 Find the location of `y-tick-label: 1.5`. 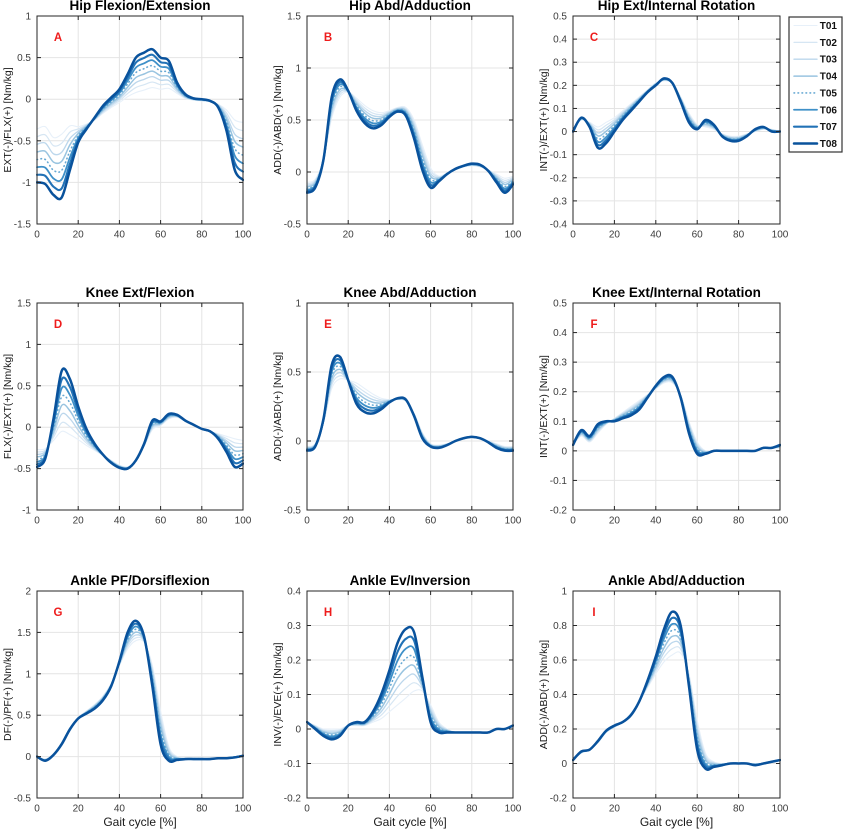

y-tick-label: 1.5 is located at coordinates (294, 17).